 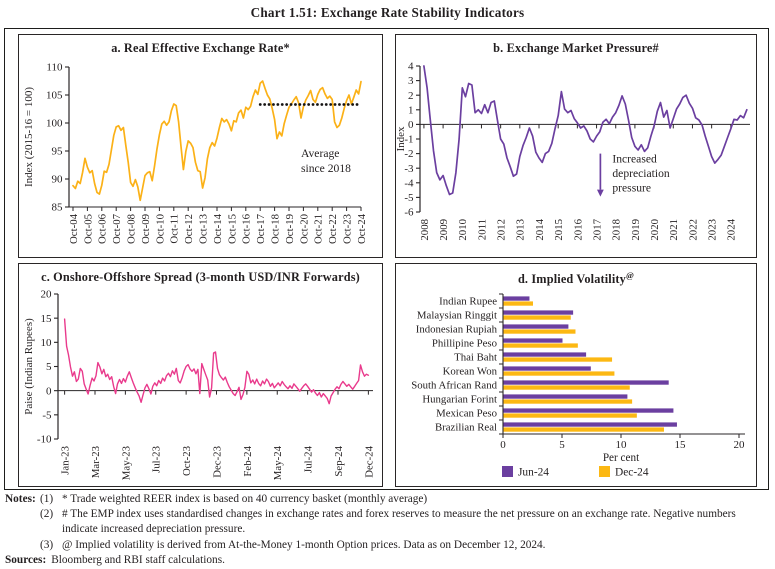 What do you see at coordinates (278, 462) in the screenshot?
I see `svg-text: May-24` at bounding box center [278, 462].